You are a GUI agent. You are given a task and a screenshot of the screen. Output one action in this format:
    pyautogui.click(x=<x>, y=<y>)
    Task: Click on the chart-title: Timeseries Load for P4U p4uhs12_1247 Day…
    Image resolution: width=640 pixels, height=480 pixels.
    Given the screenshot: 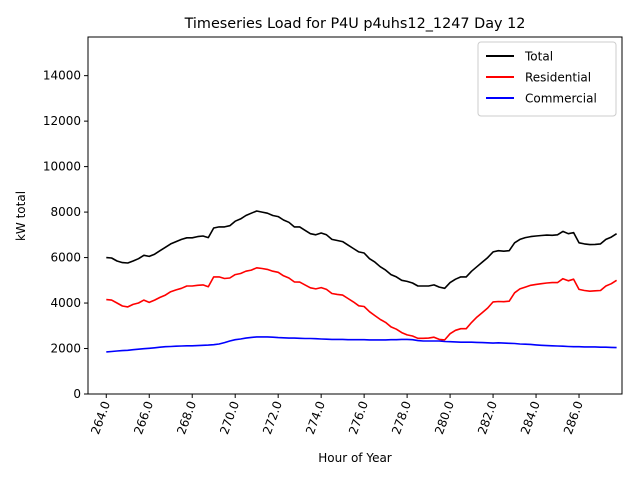 What is the action you would take?
    pyautogui.click(x=355, y=24)
    